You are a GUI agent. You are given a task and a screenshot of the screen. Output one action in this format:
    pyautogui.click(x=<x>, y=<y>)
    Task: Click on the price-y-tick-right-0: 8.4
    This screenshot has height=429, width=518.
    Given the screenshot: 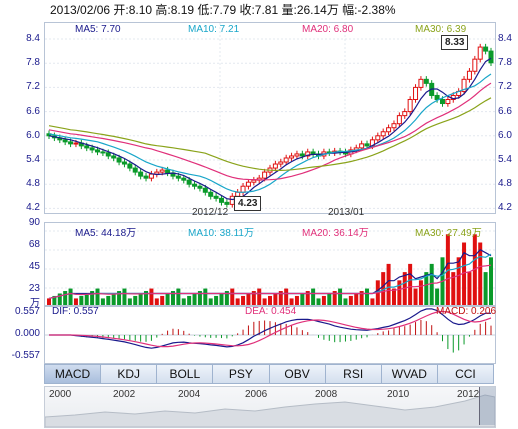 What is the action you would take?
    pyautogui.click(x=505, y=38)
    